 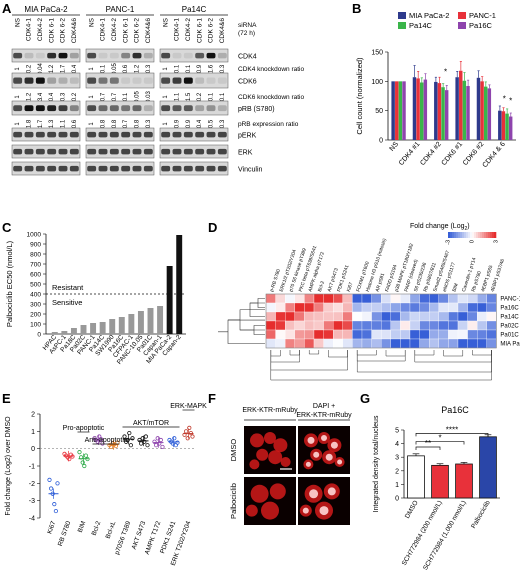 What do you see at coordinates (126, 96) in the screenshot?
I see `ratio-value: 0.1` at bounding box center [126, 96].